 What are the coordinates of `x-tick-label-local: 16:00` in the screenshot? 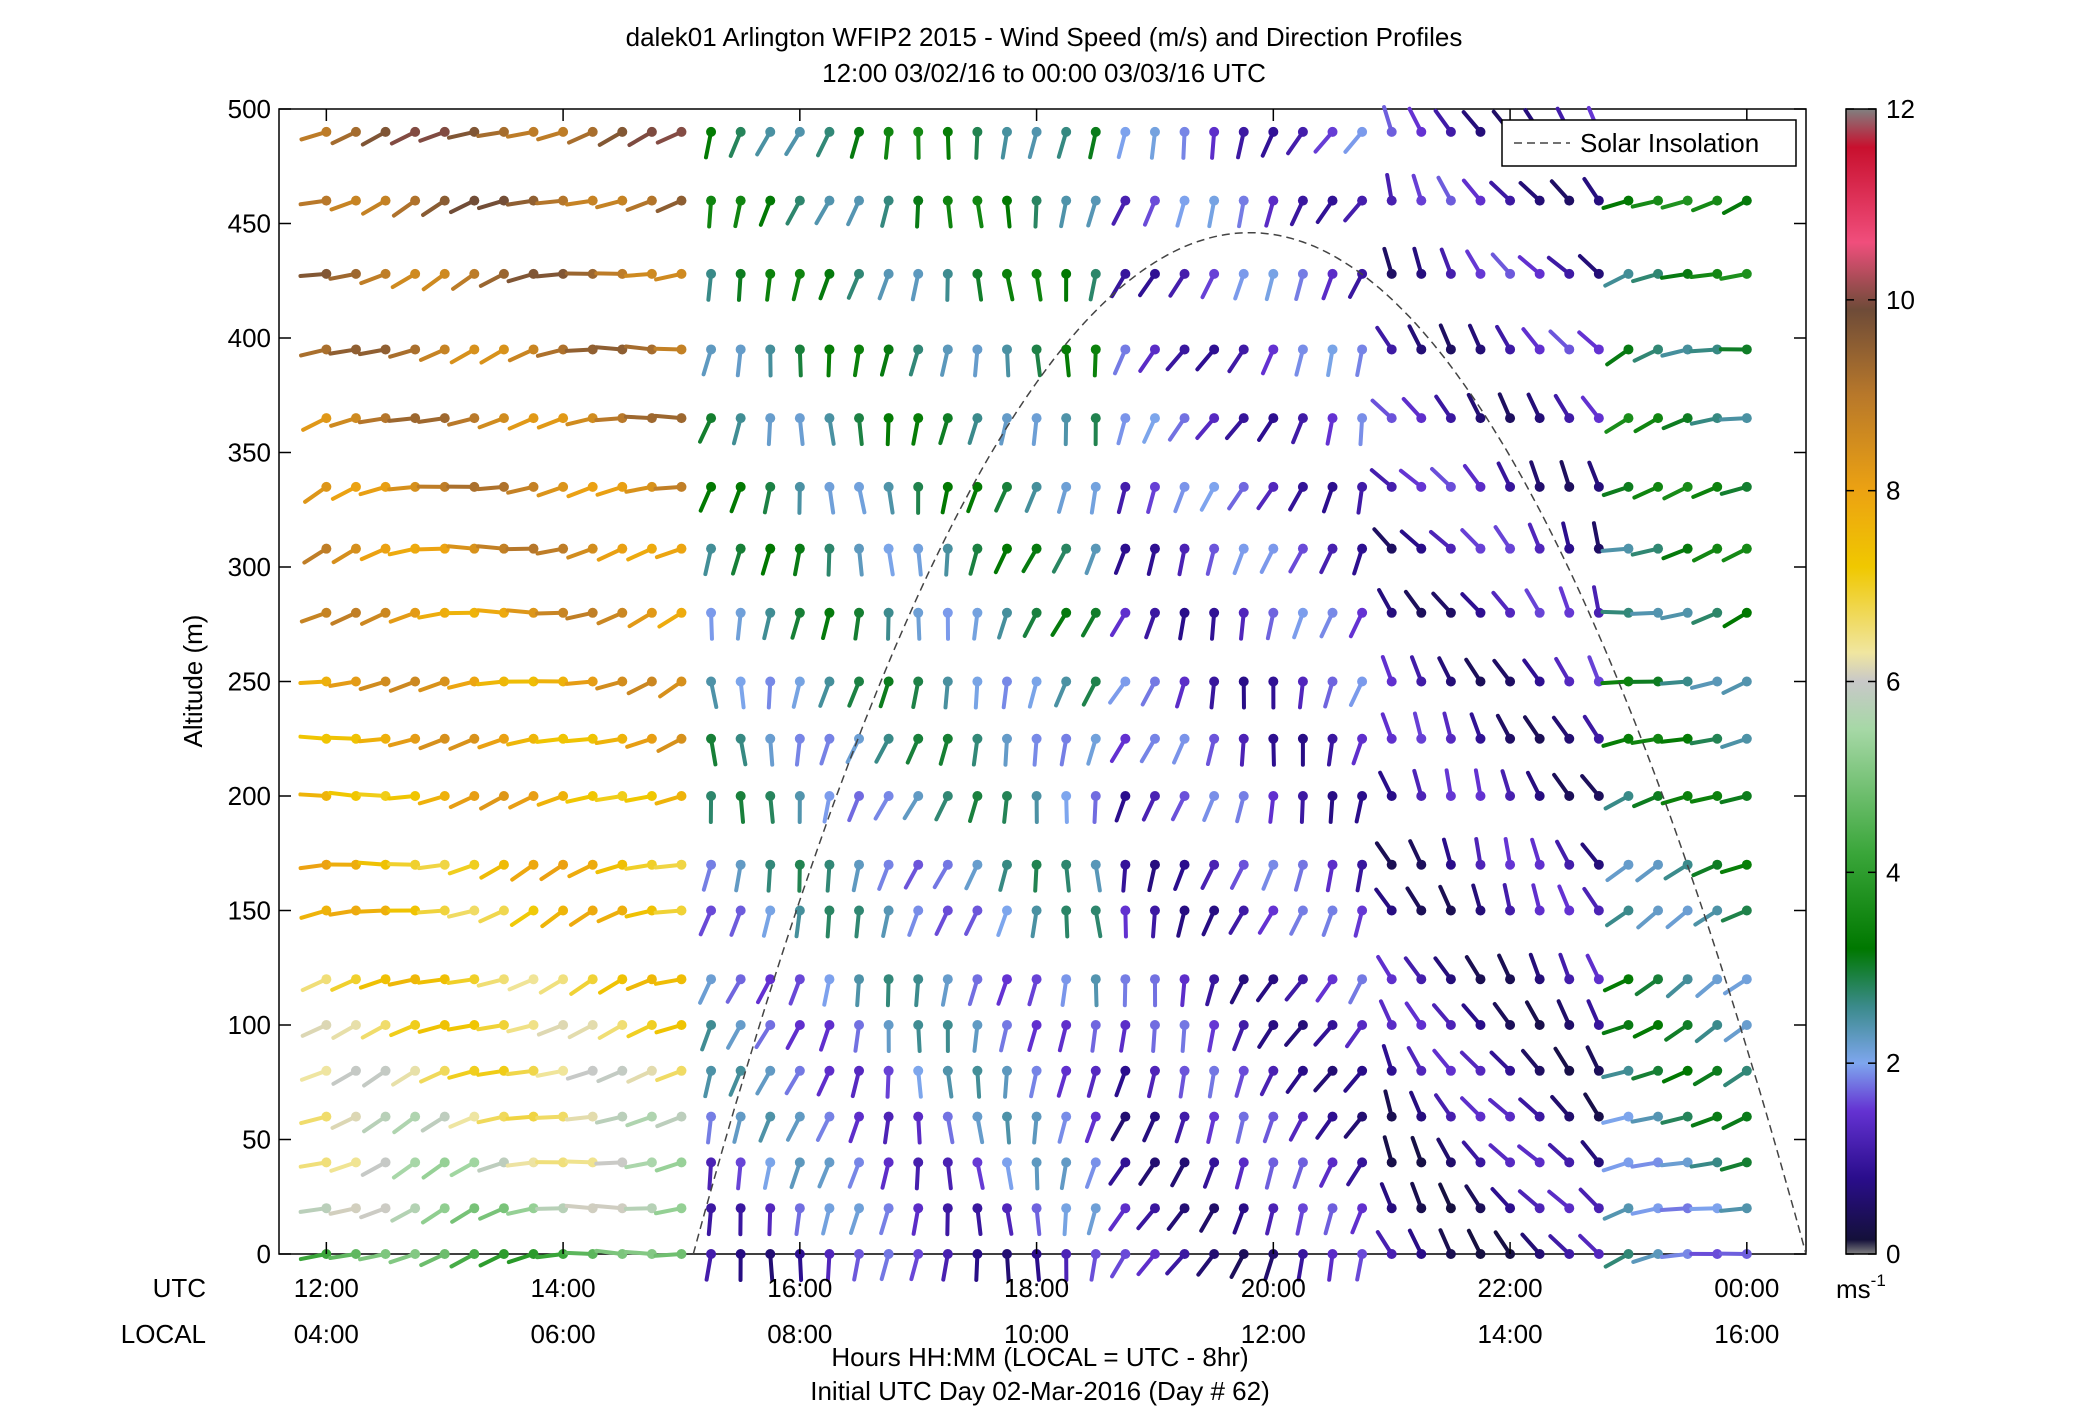 It's located at (1746, 1334).